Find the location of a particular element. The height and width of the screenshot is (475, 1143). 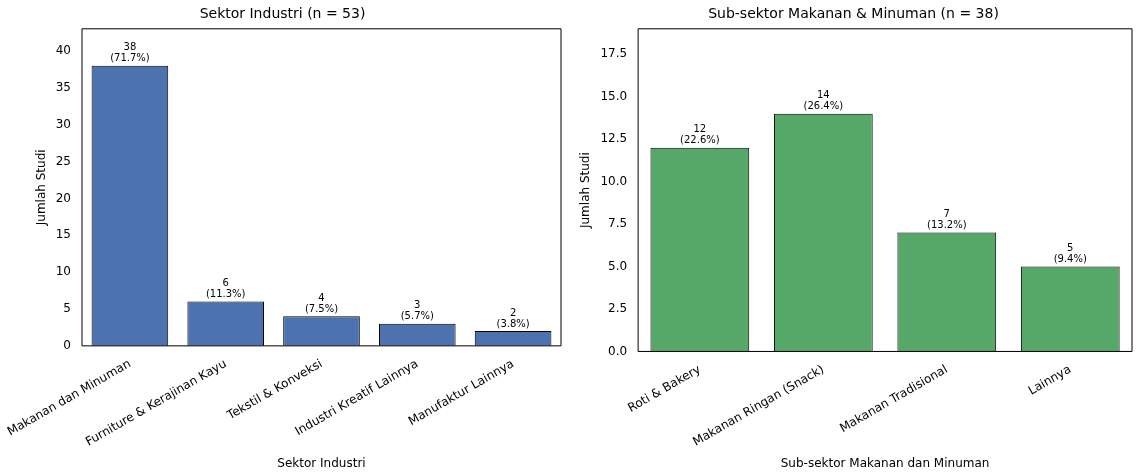

data-label: 6 (11.3%) is located at coordinates (225, 288).